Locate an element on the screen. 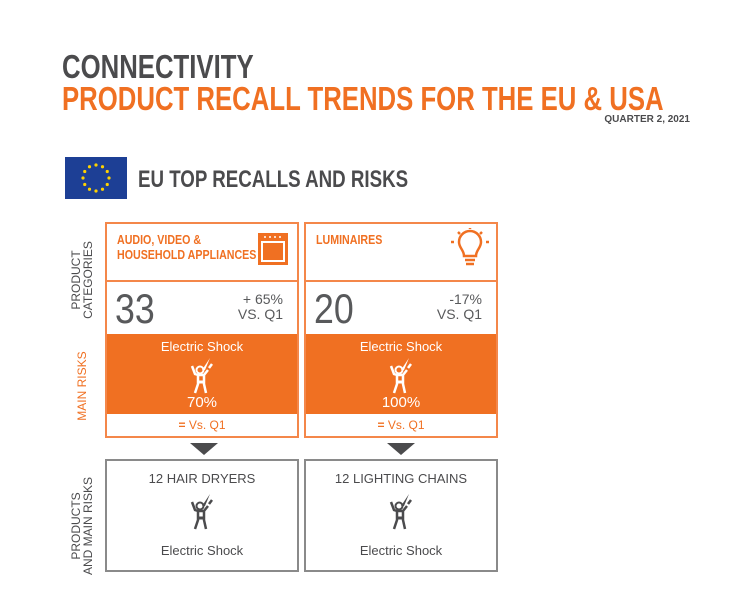  eu-flag-icon is located at coordinates (96, 178).